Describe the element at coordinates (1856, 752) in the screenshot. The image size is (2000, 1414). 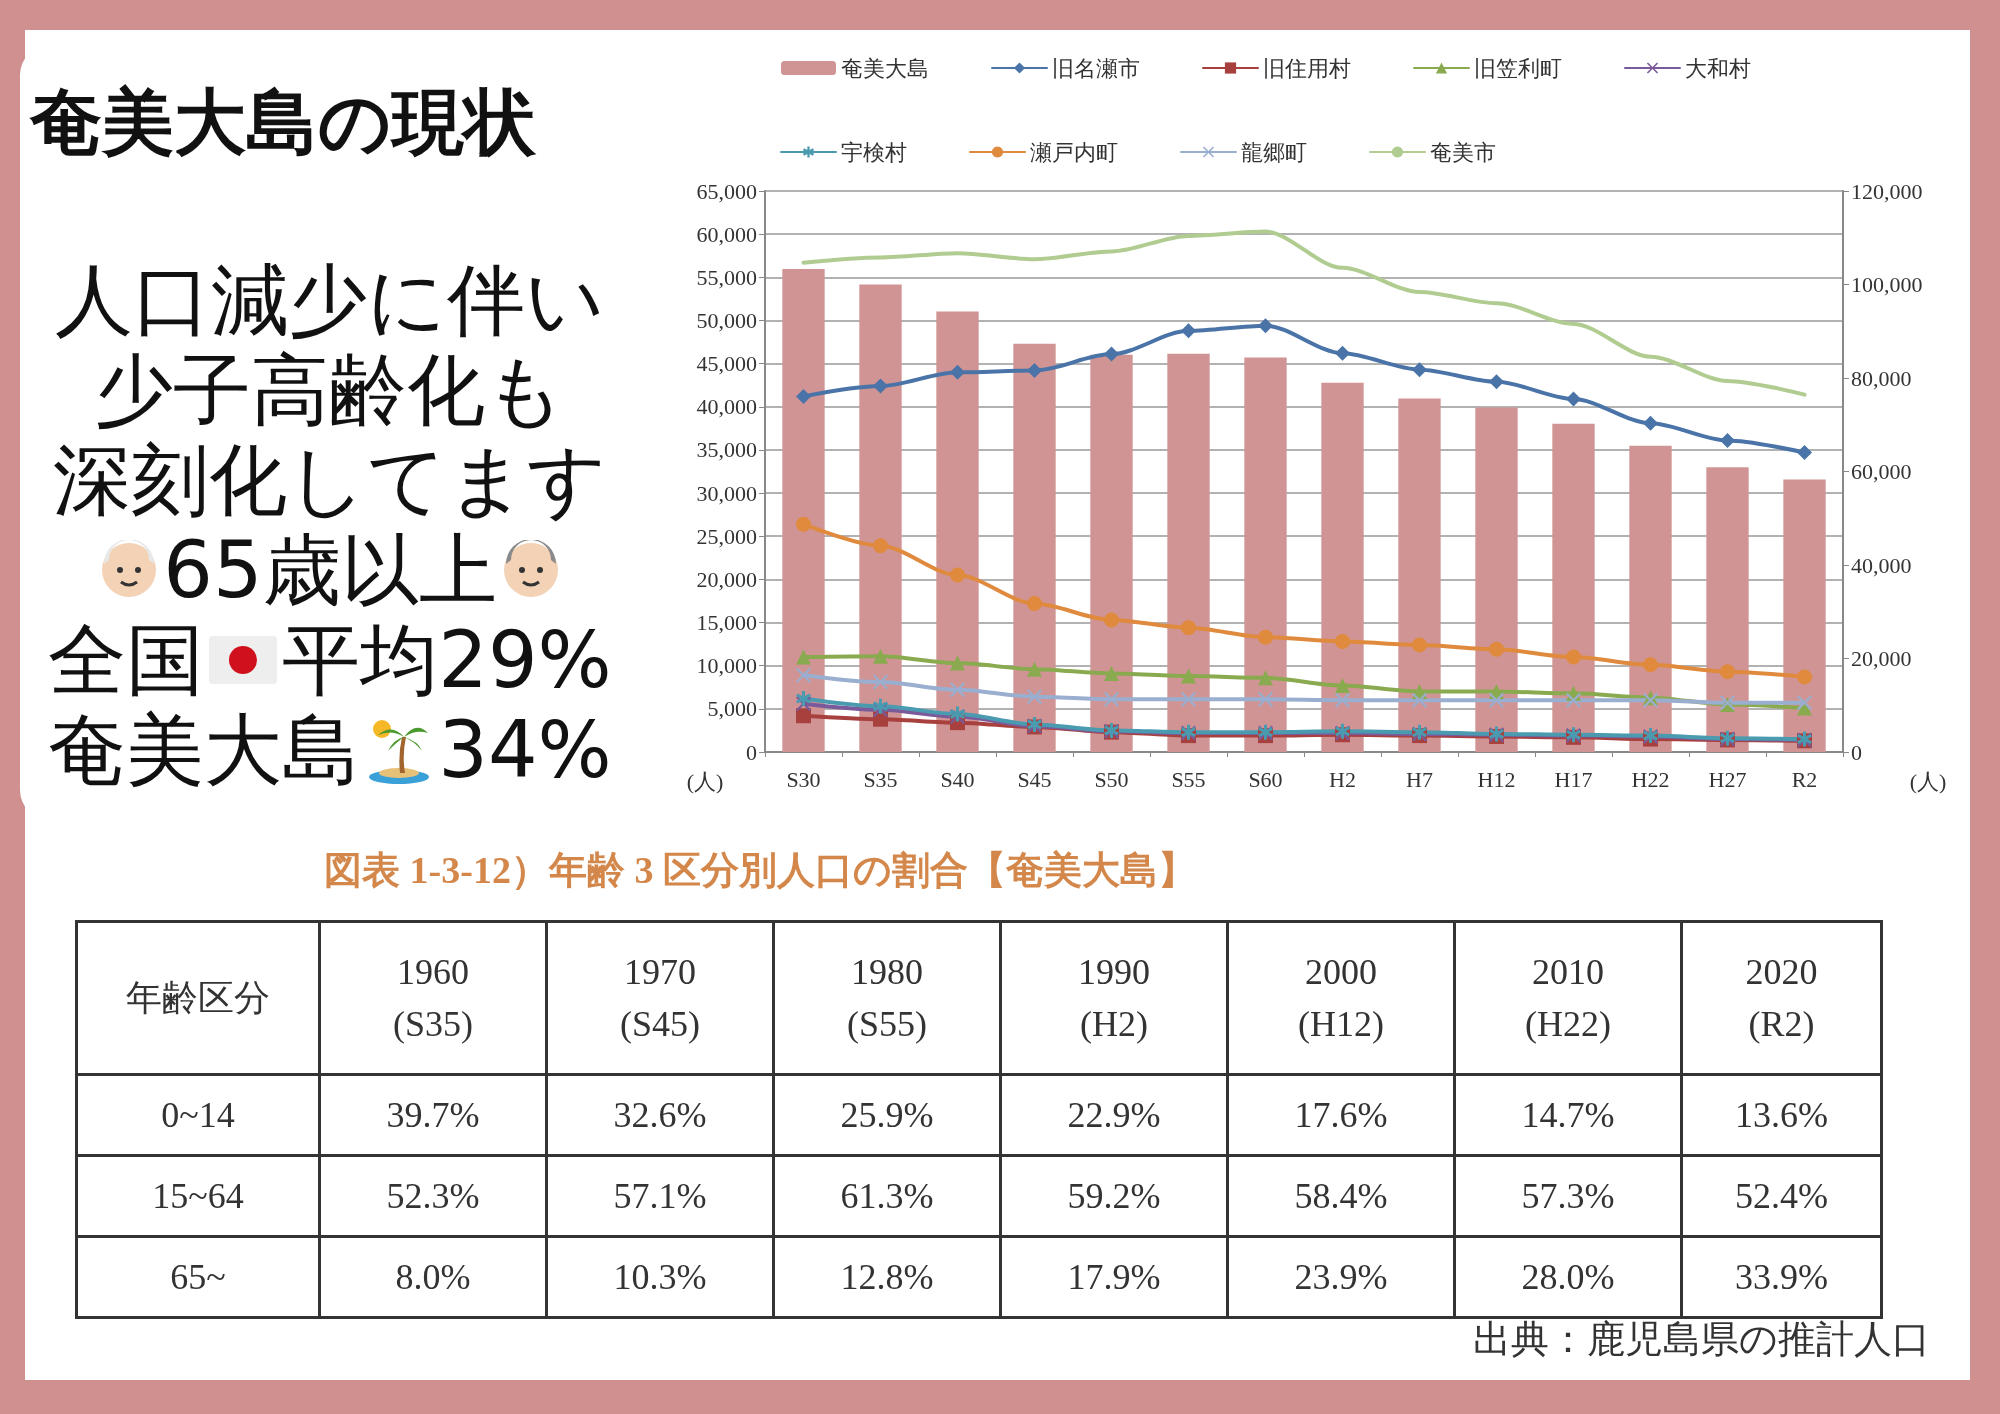
I see `y2-tick-label: 0` at that location.